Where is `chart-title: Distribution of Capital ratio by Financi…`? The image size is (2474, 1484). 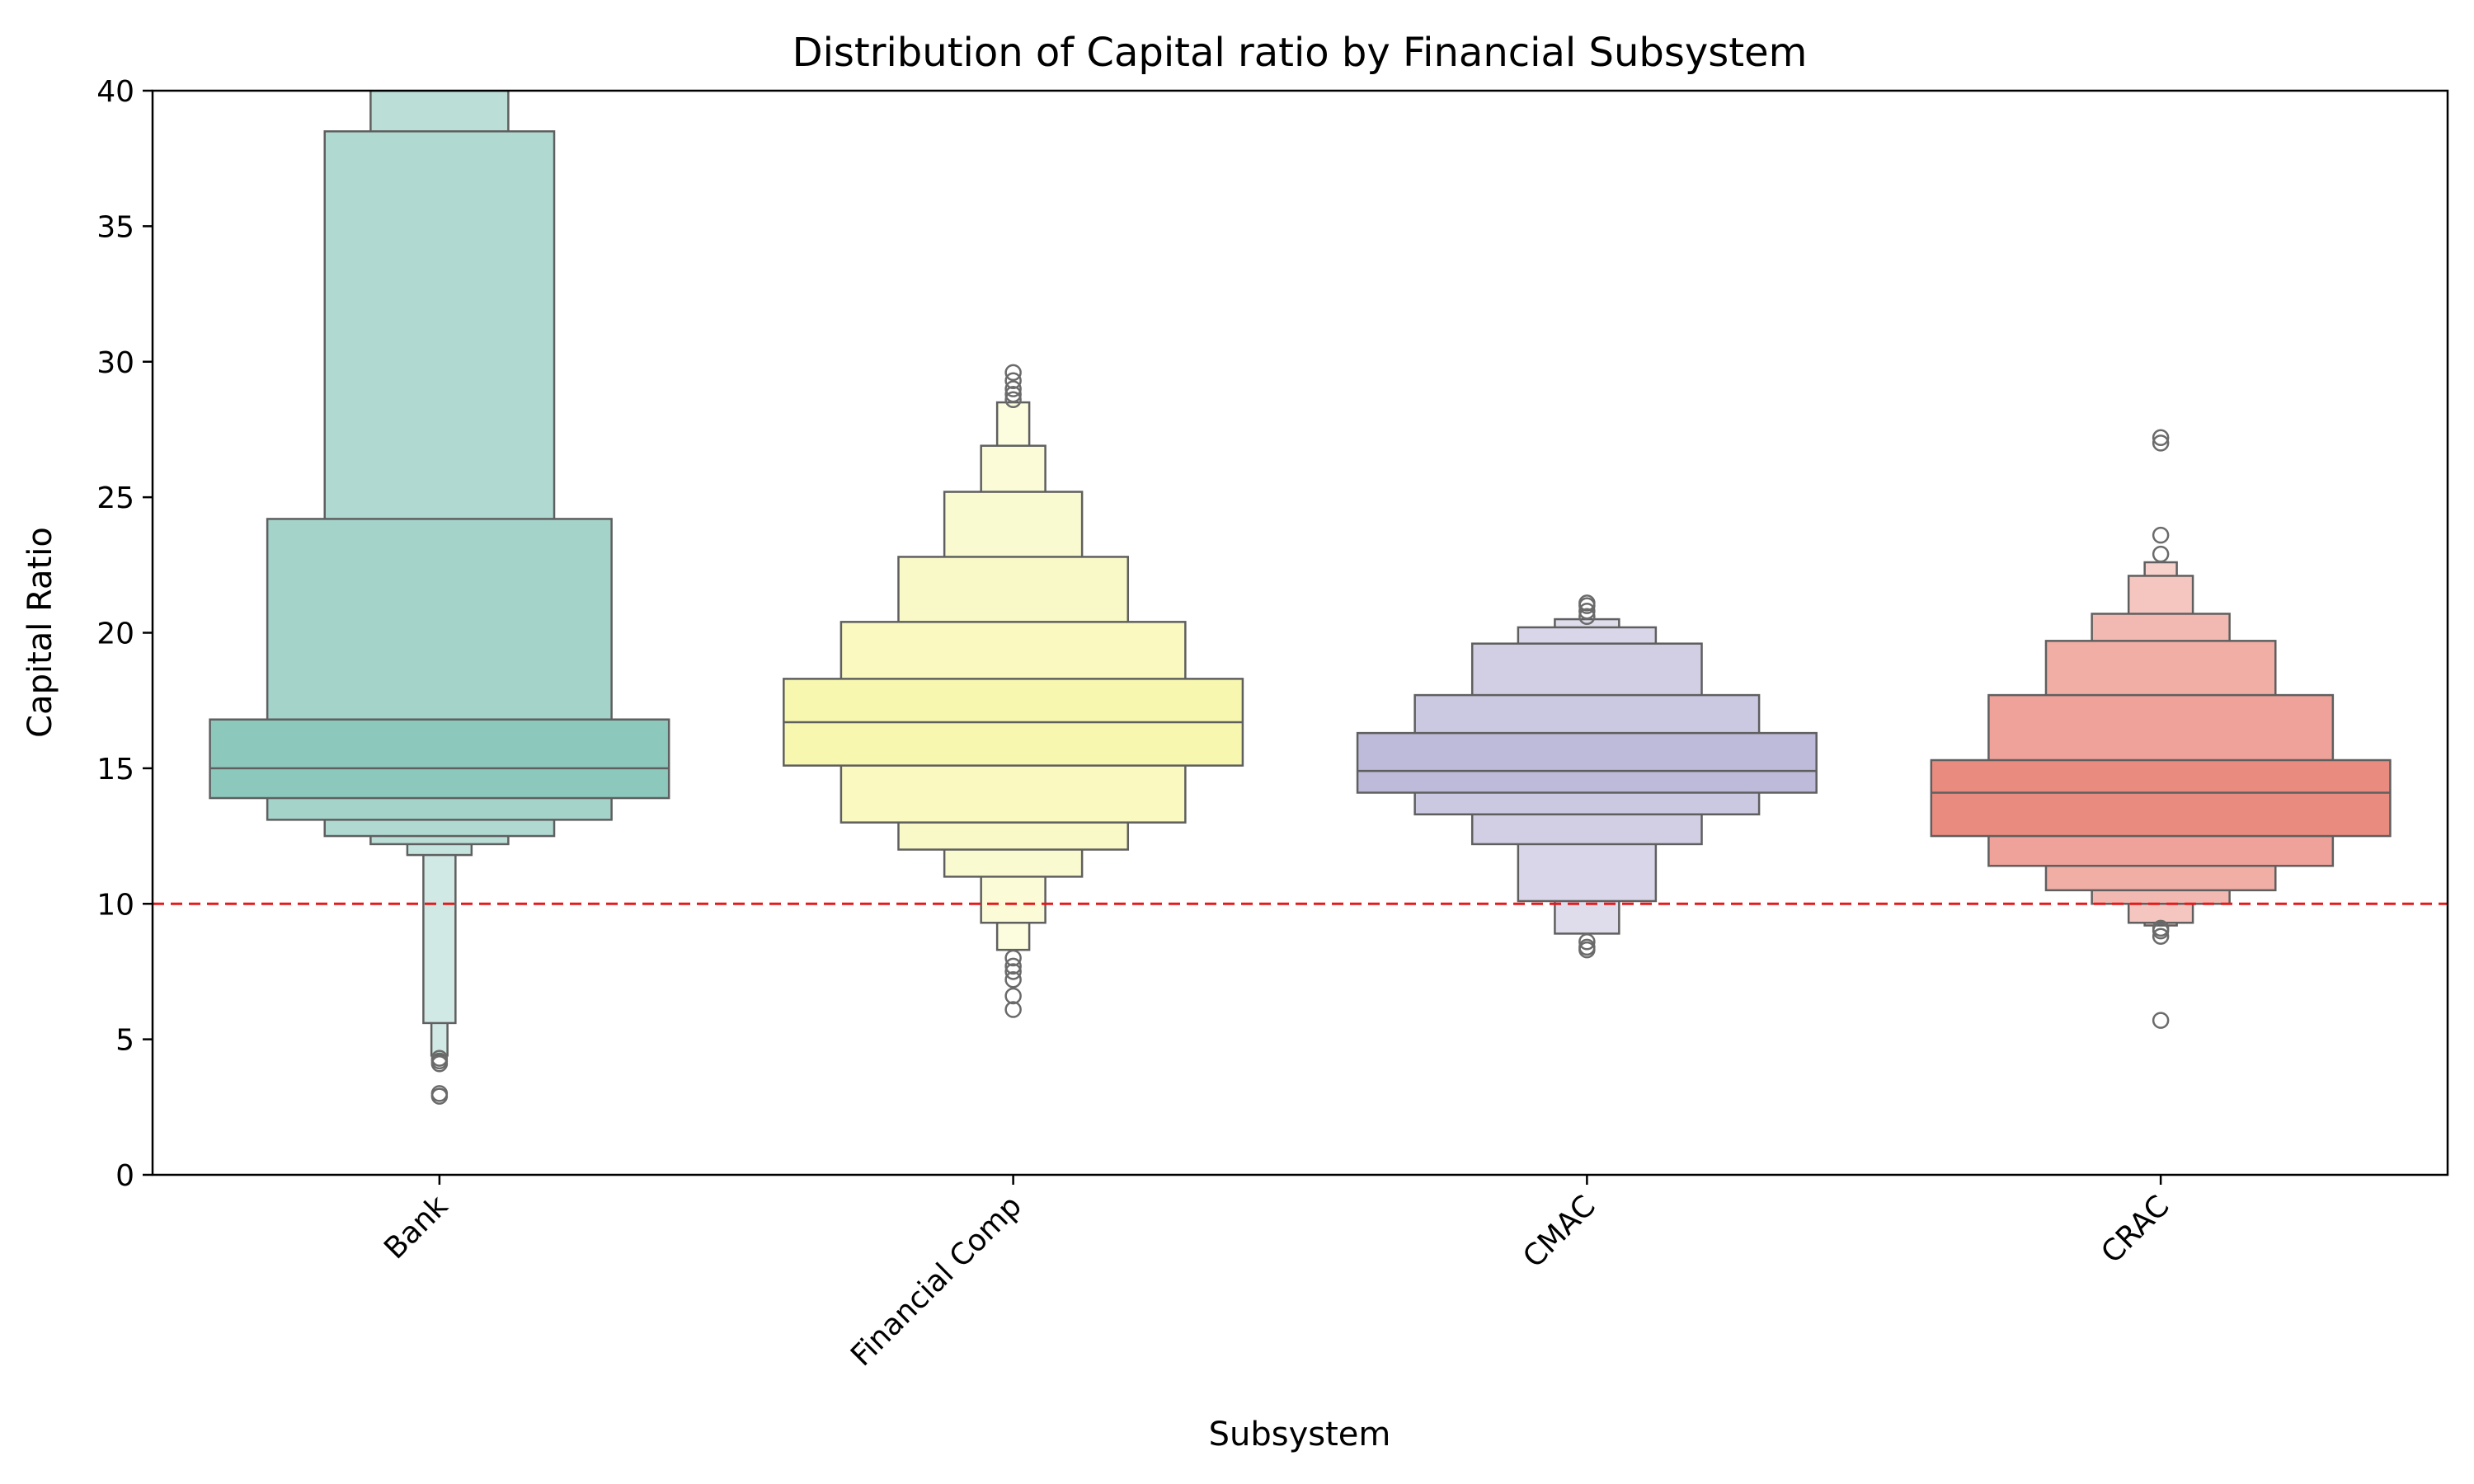 chart-title: Distribution of Capital ratio by Financi… is located at coordinates (1300, 53).